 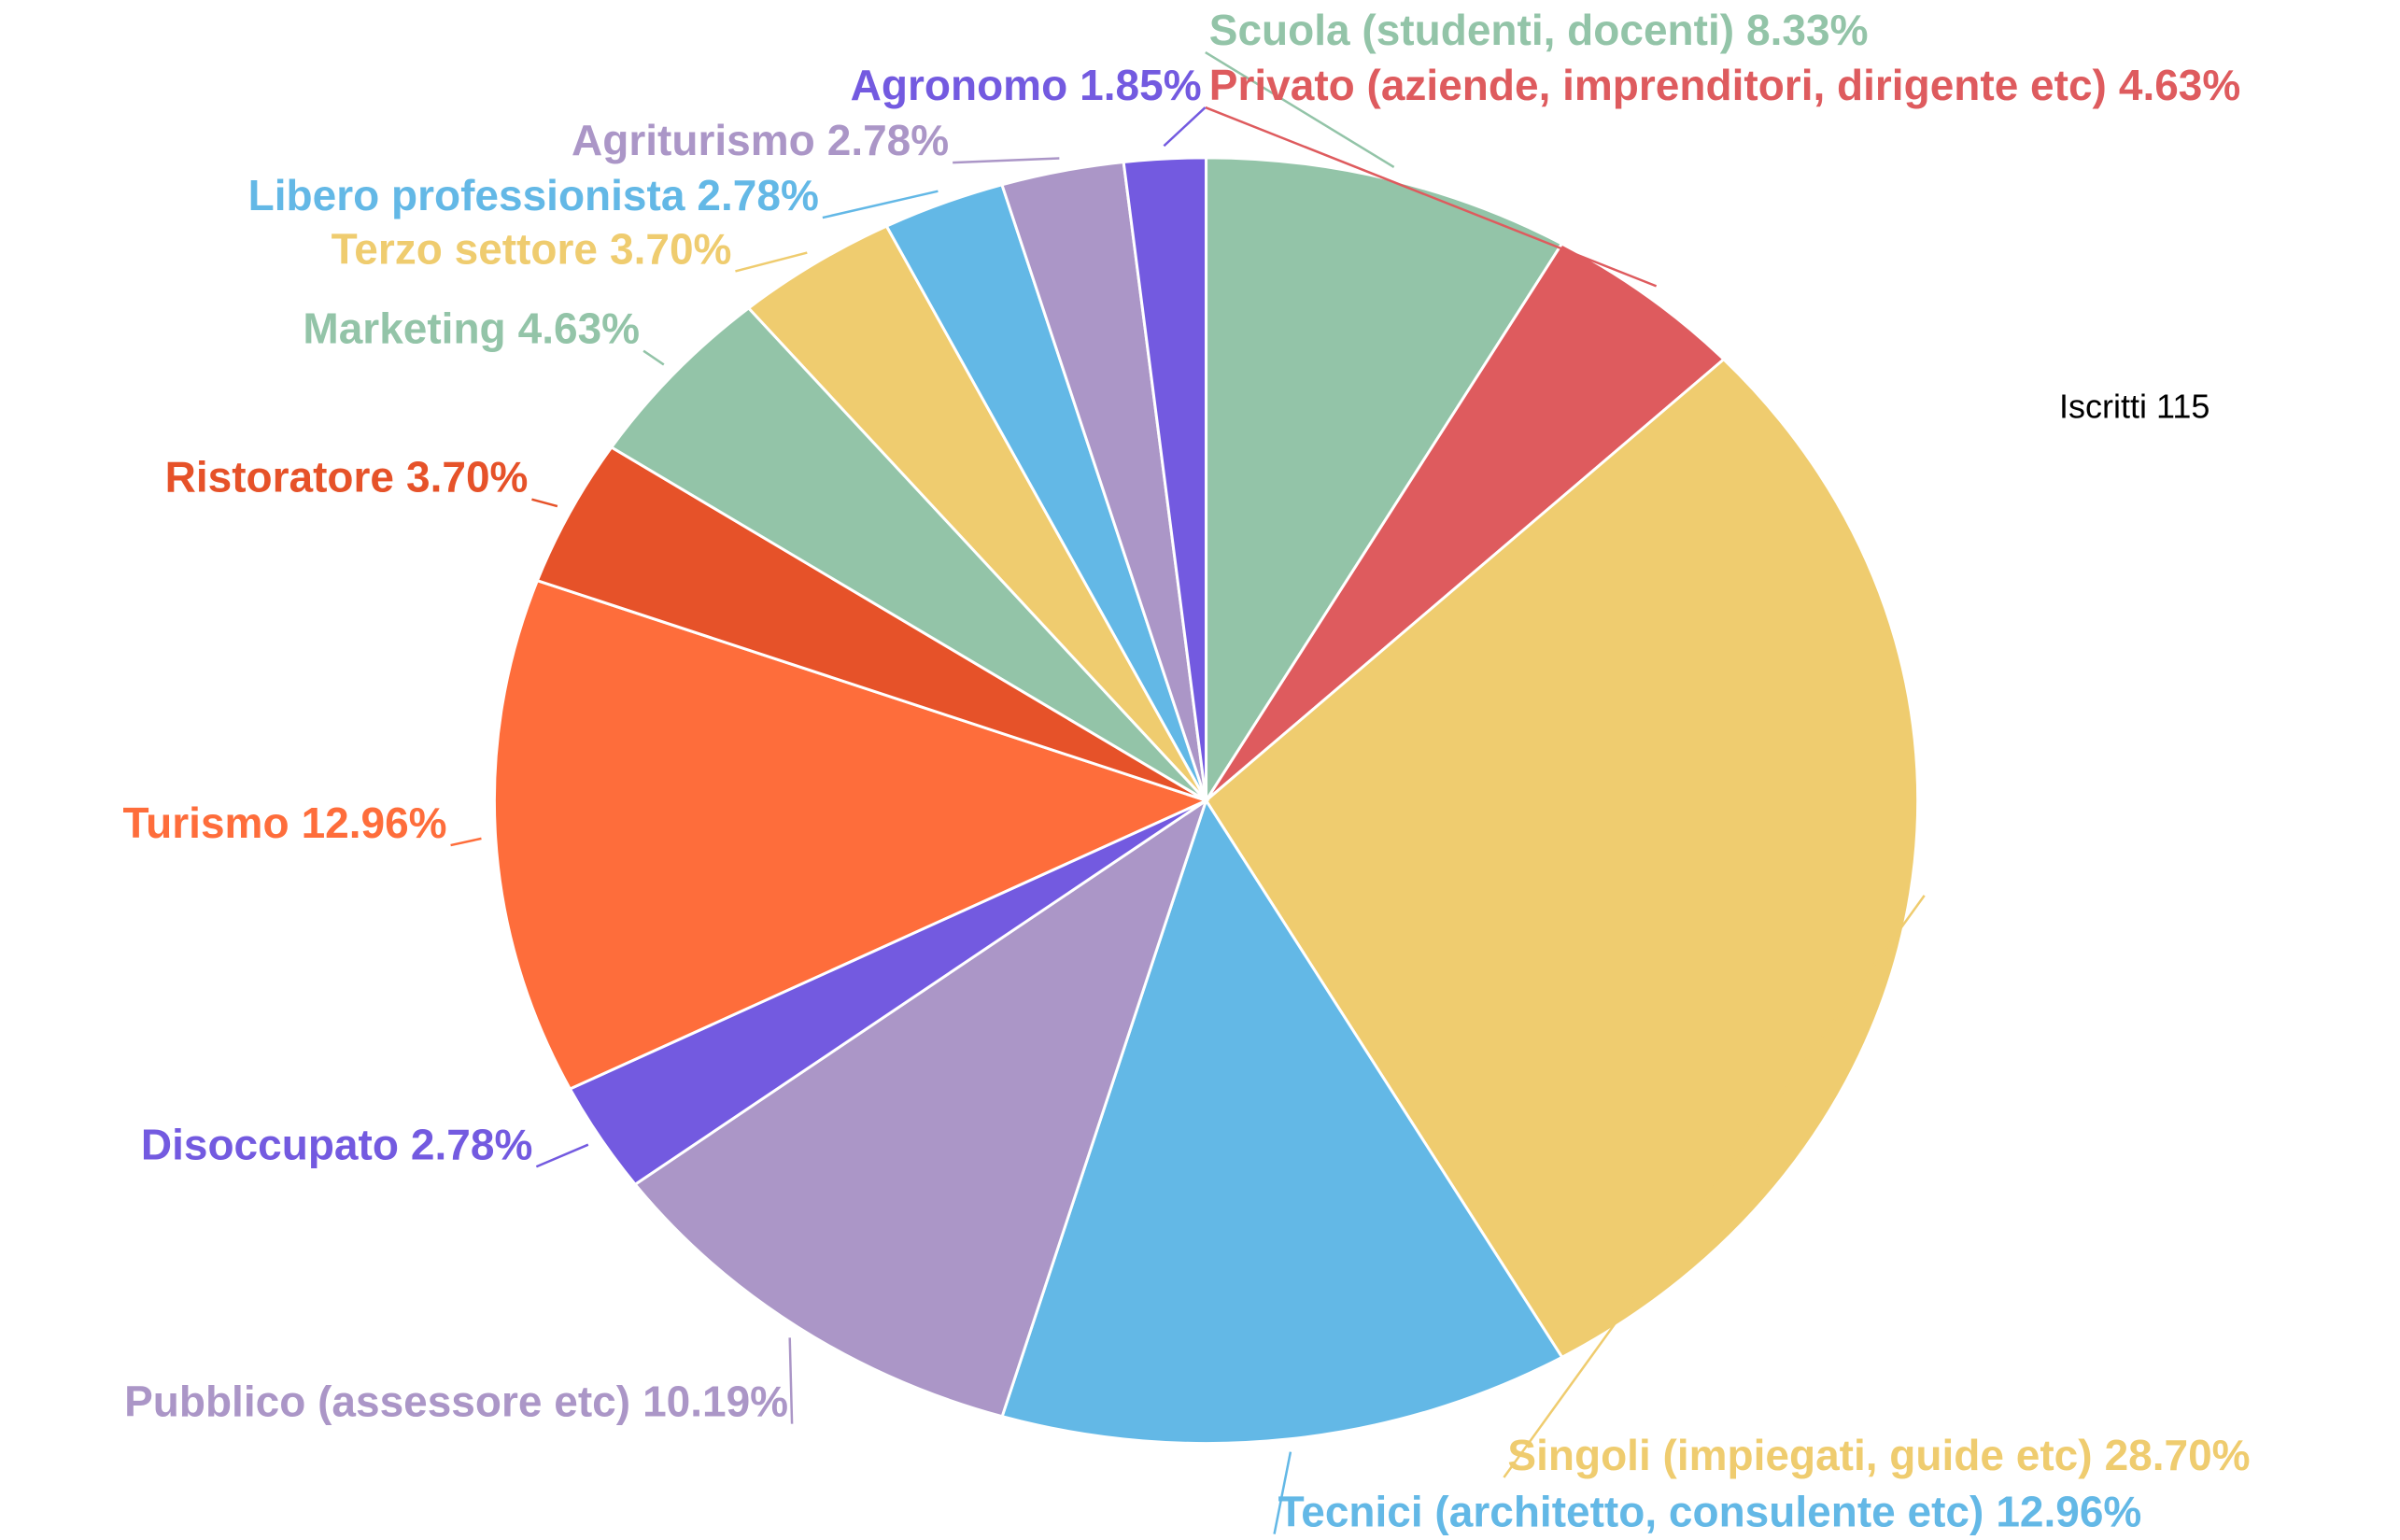 I want to click on category-label: Tecnici (architetto, consulente etc), so click(x=1631, y=1512).